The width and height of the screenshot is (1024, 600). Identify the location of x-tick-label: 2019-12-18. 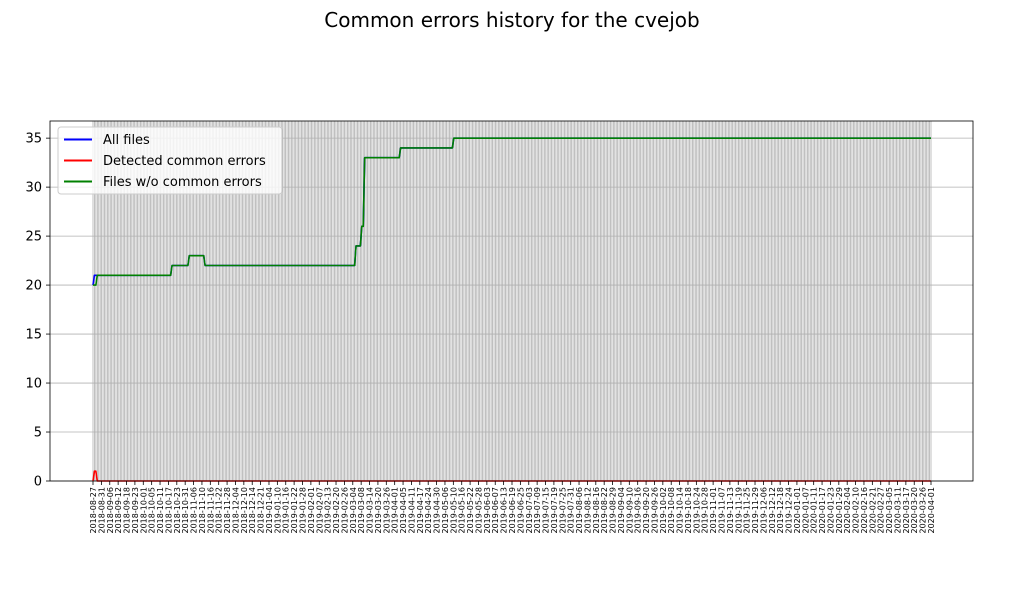
(780, 510).